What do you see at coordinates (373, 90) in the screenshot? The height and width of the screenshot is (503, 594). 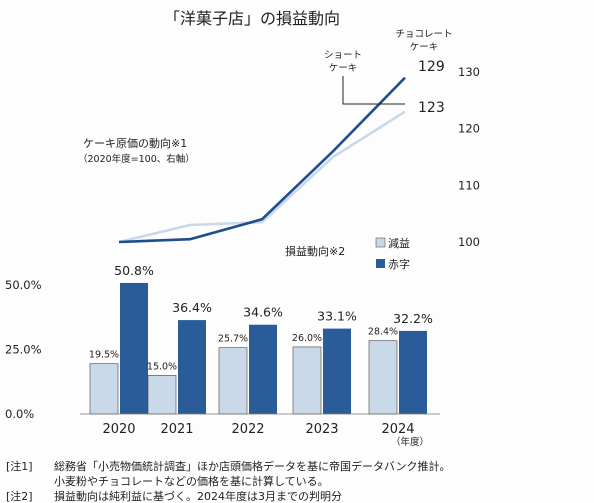 I see `short-cake-leader-line` at bounding box center [373, 90].